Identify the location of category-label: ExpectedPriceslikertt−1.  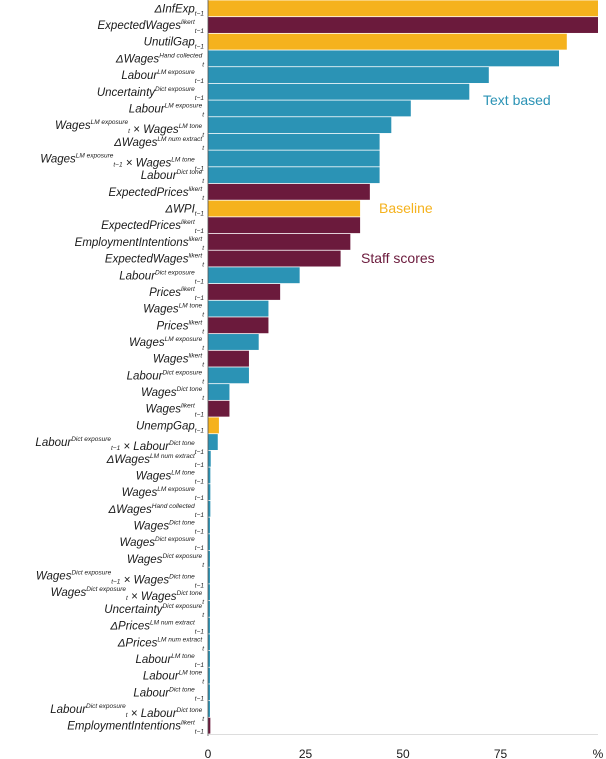
(152, 227).